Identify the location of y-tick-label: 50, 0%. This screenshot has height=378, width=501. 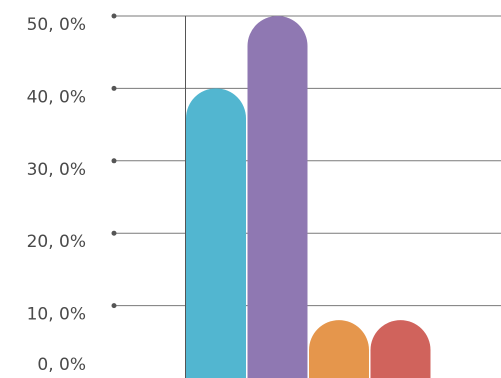
(56, 25).